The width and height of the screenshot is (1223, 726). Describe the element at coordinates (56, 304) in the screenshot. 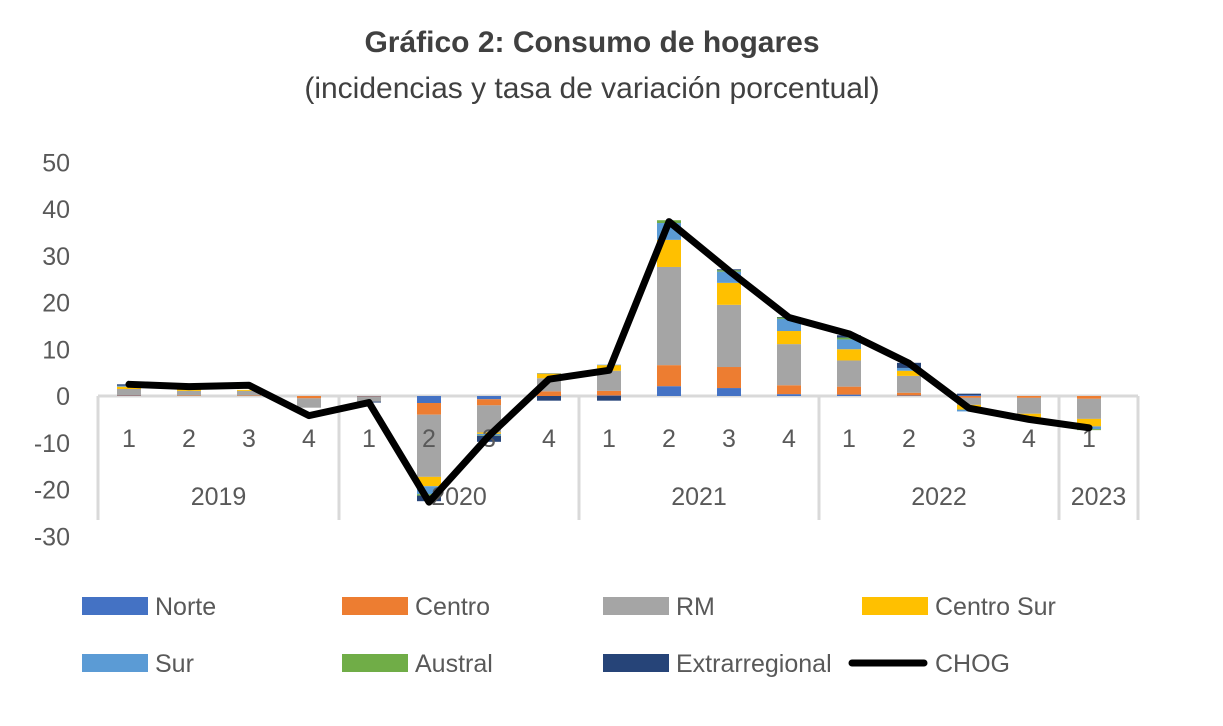

I see `y-tick-label: 20` at that location.